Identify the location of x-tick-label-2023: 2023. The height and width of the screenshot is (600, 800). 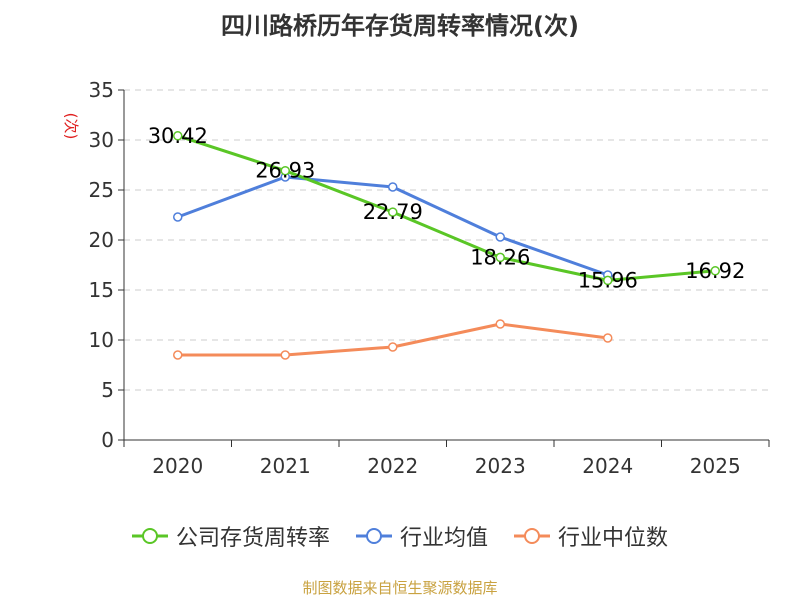
(500, 466).